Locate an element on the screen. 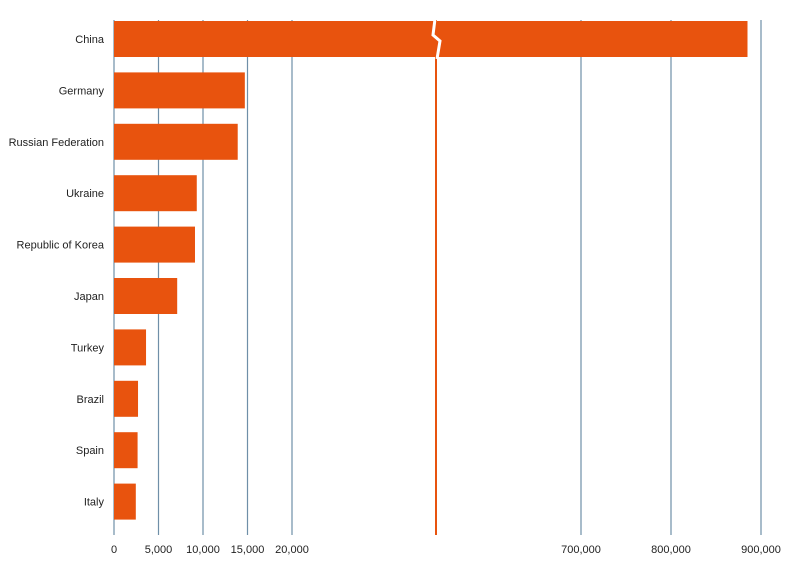 This screenshot has height=580, width=800. x-tick-label: 10,000 is located at coordinates (203, 550).